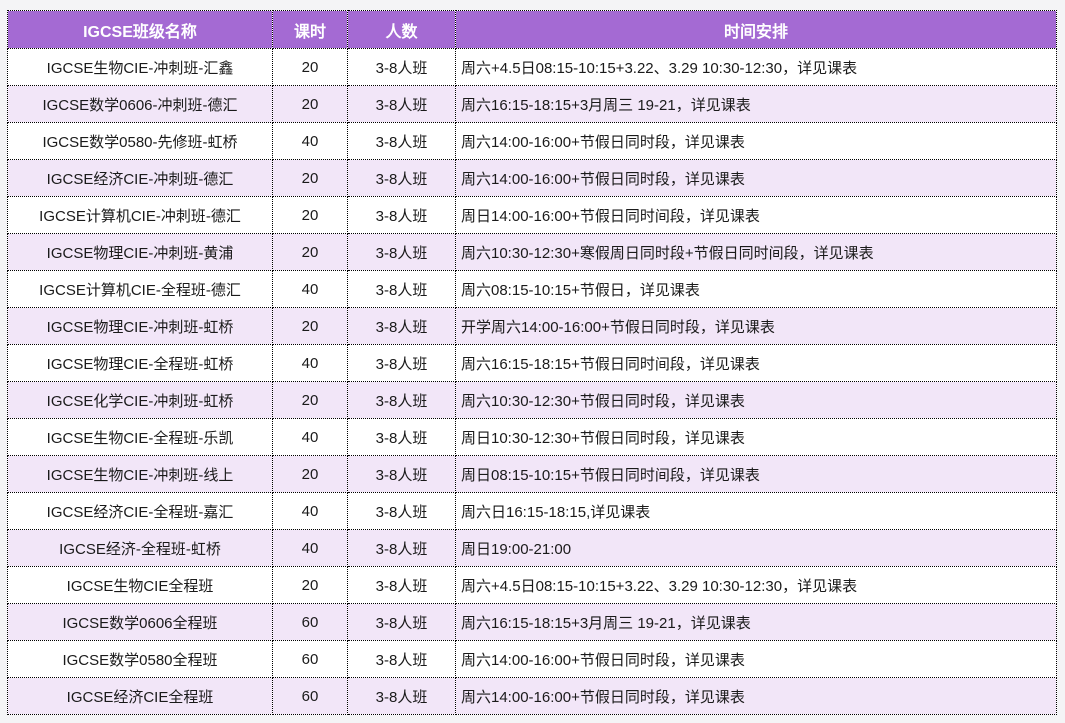 The width and height of the screenshot is (1065, 723). I want to click on header-row: IGCSE班级名称 课时 人数 时间安排, so click(532, 29).